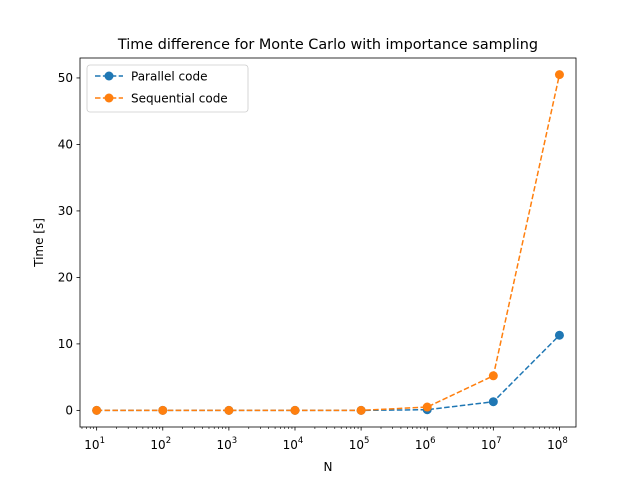  Describe the element at coordinates (293, 444) in the screenshot. I see `x-tick-label: 10⁴` at that location.